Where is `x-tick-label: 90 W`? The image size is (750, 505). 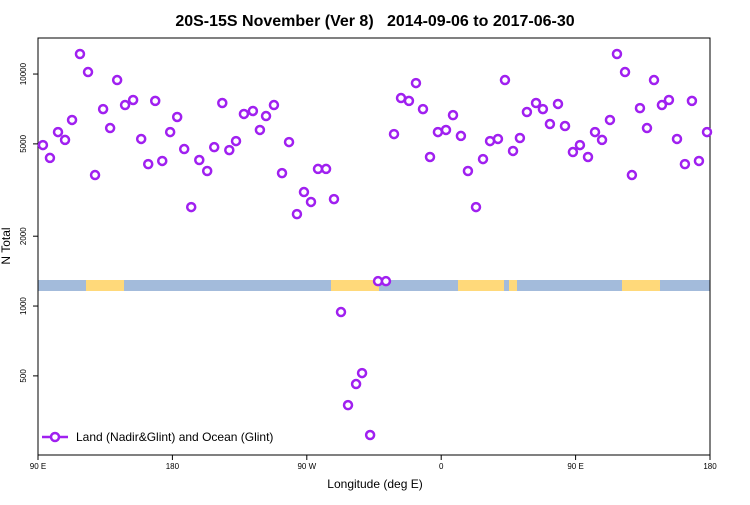 x-tick-label: 90 W is located at coordinates (306, 466).